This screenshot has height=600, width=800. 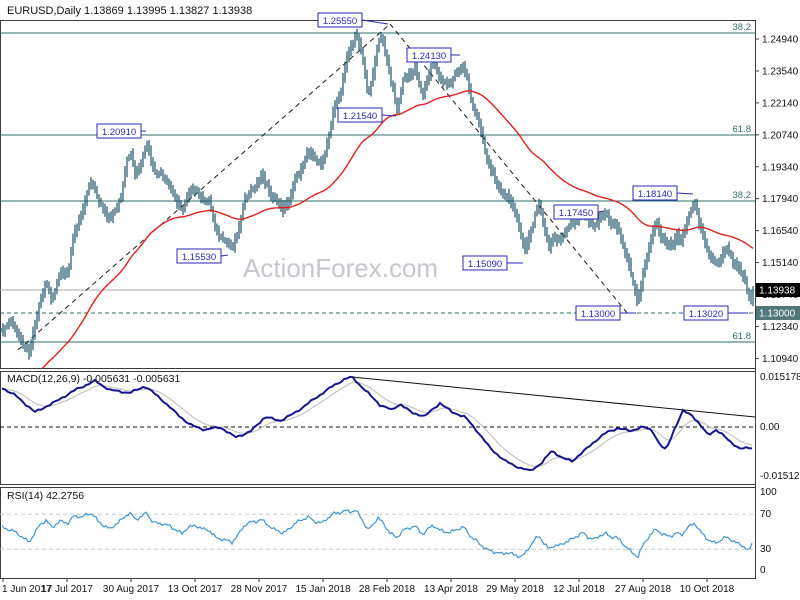 I want to click on macd-signal-line, so click(x=377, y=424).